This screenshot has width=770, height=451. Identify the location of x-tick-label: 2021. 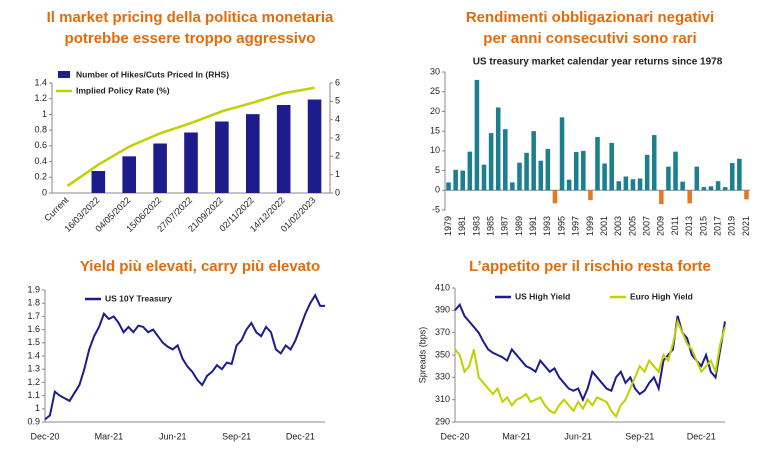
(746, 226).